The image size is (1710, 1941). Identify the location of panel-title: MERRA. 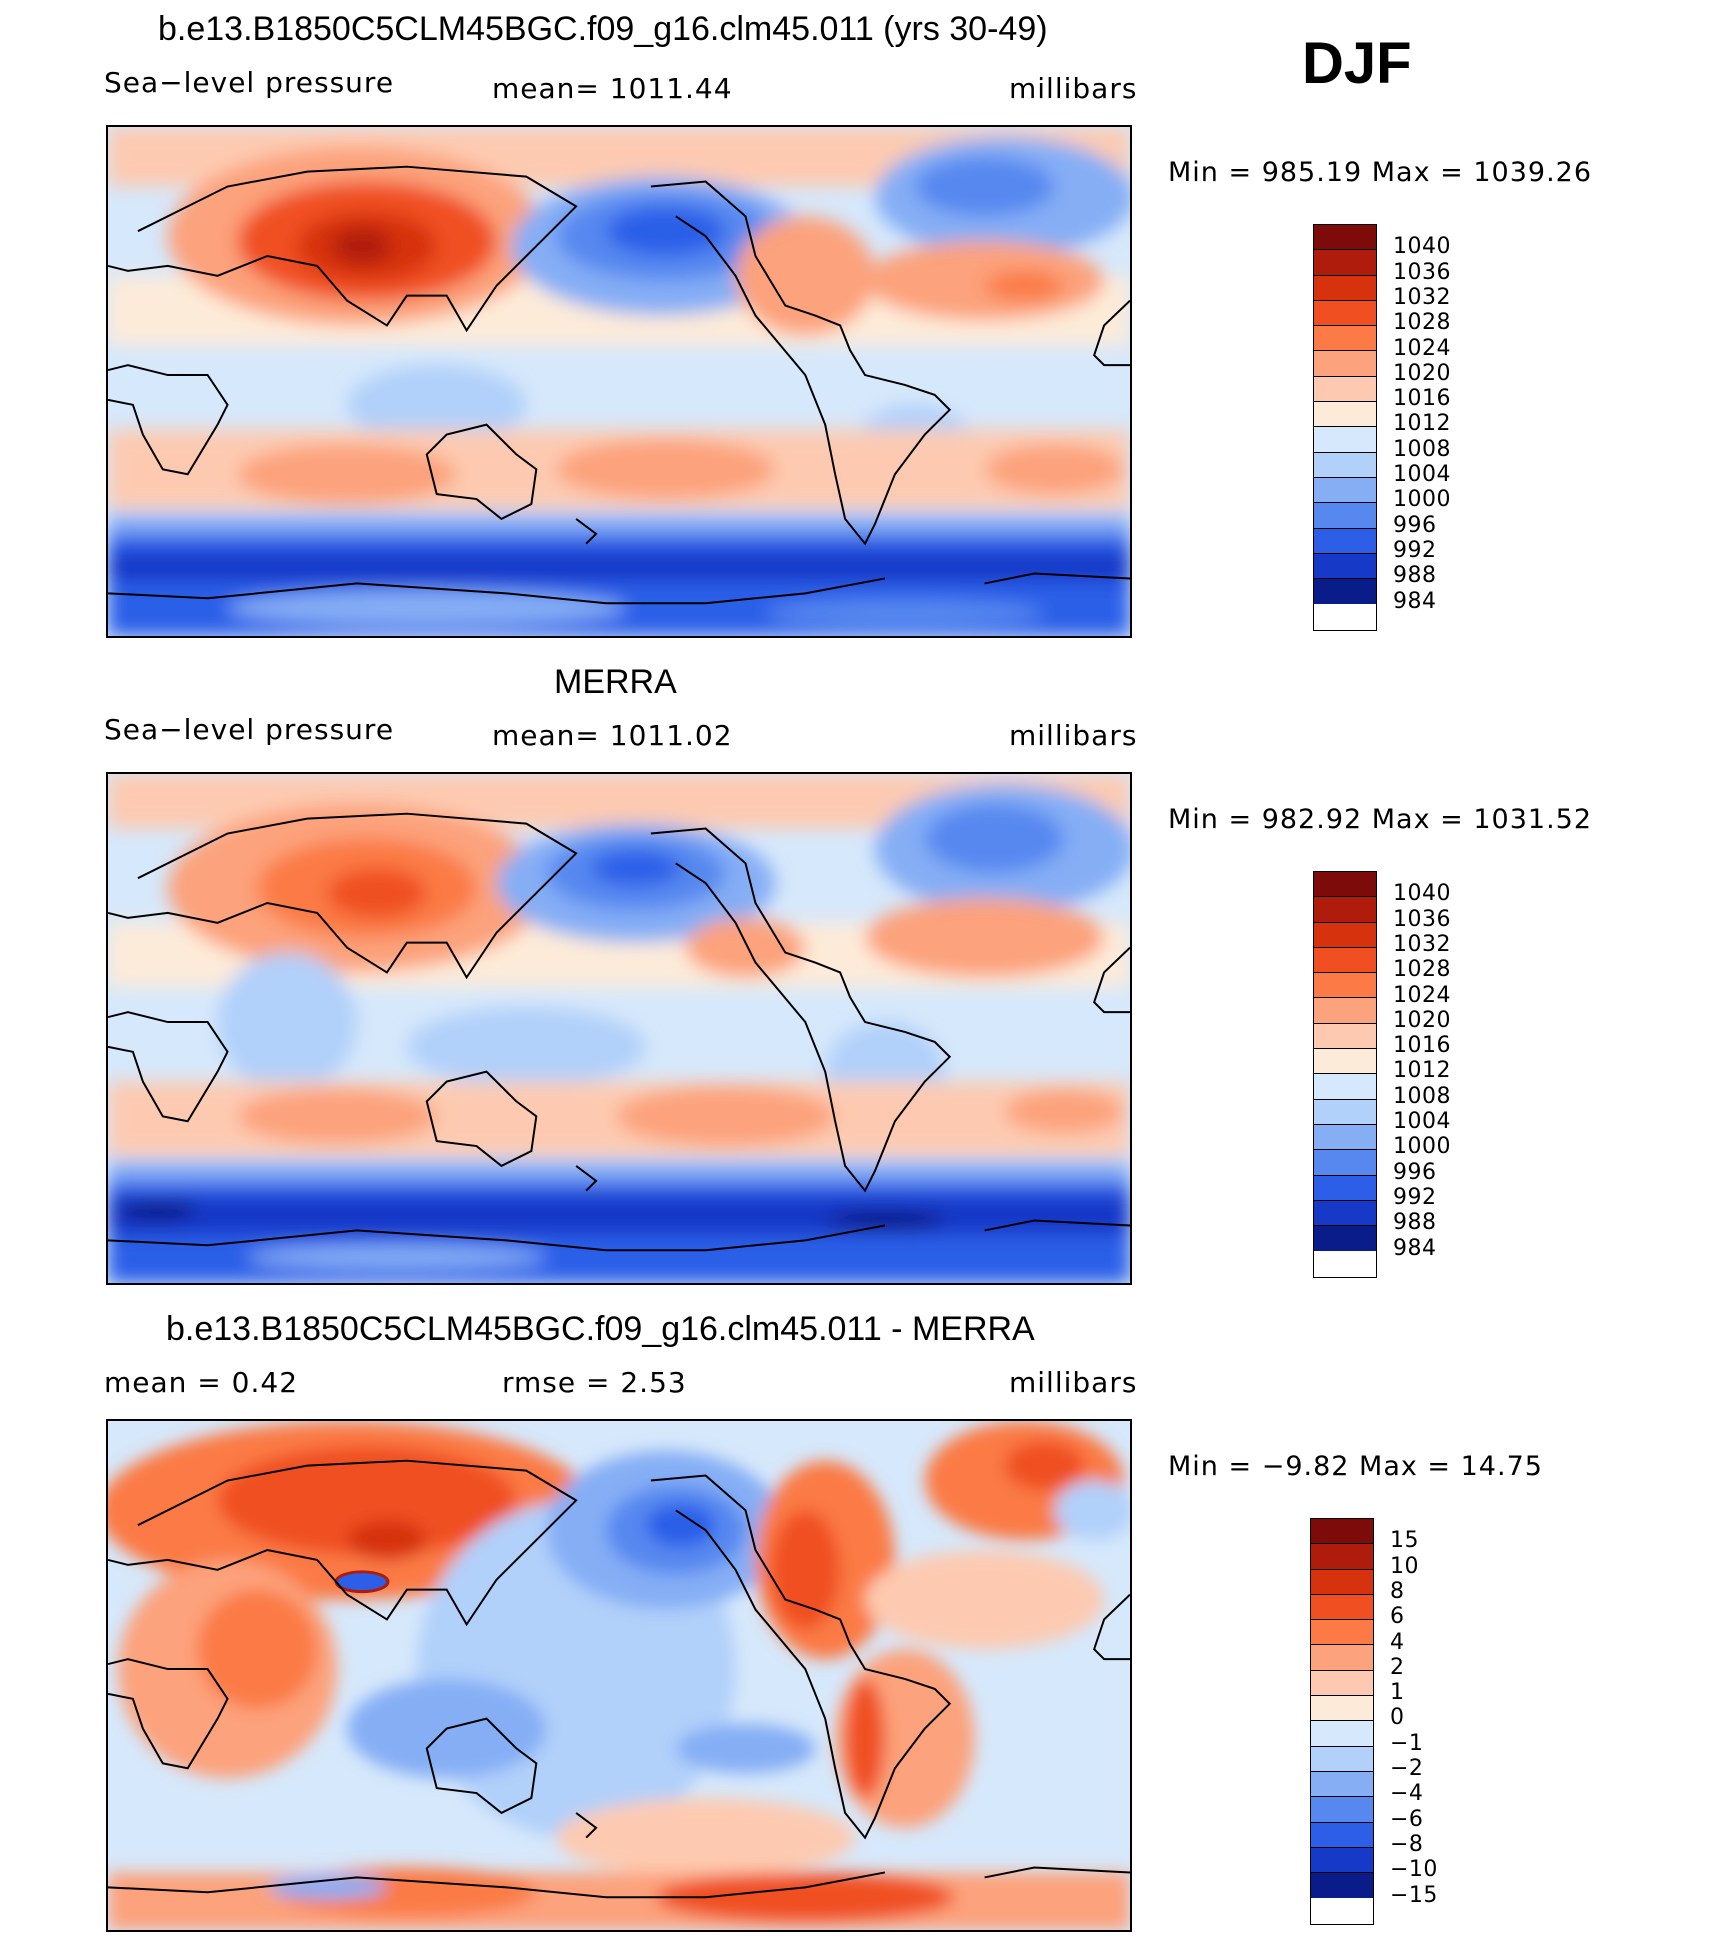
(615, 682).